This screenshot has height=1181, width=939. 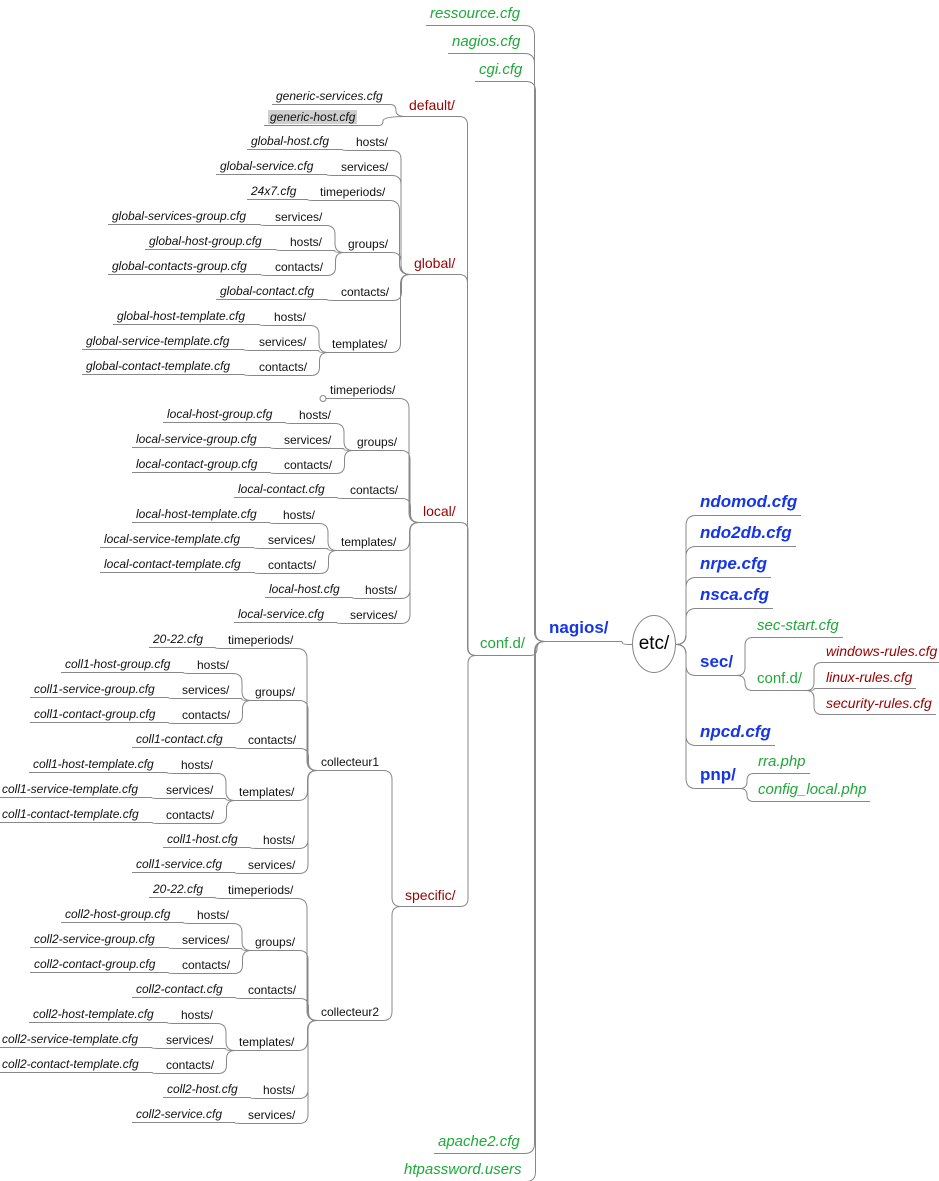 I want to click on node-l-gr-h: hosts/, so click(x=315, y=414).